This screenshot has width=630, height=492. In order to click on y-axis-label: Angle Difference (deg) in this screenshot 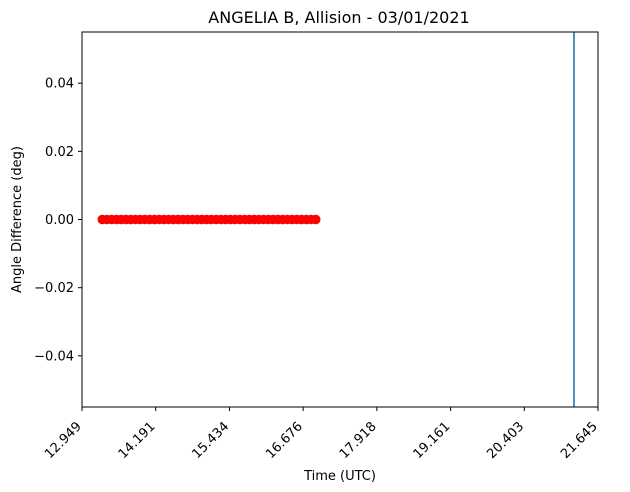, I will do `click(17, 219)`.